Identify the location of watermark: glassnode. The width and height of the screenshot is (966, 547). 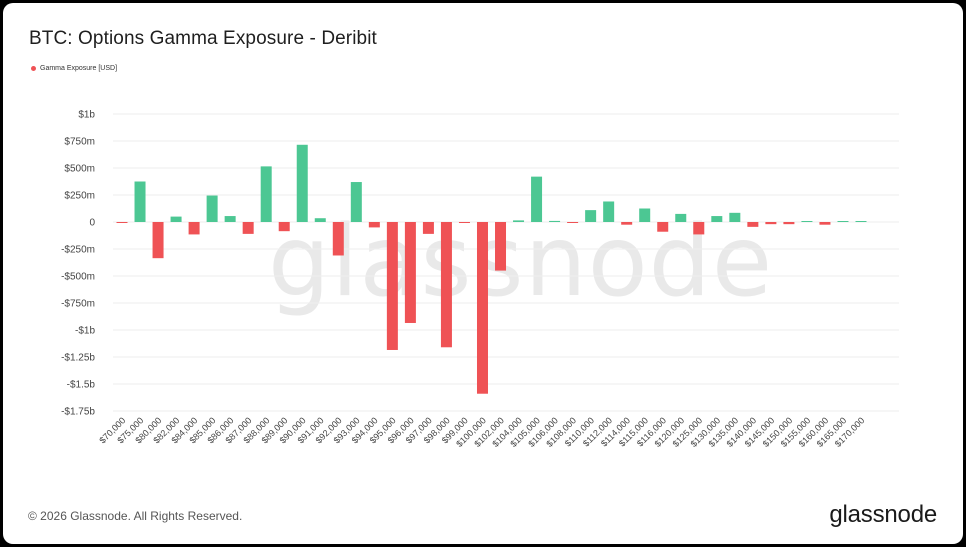
(521, 262).